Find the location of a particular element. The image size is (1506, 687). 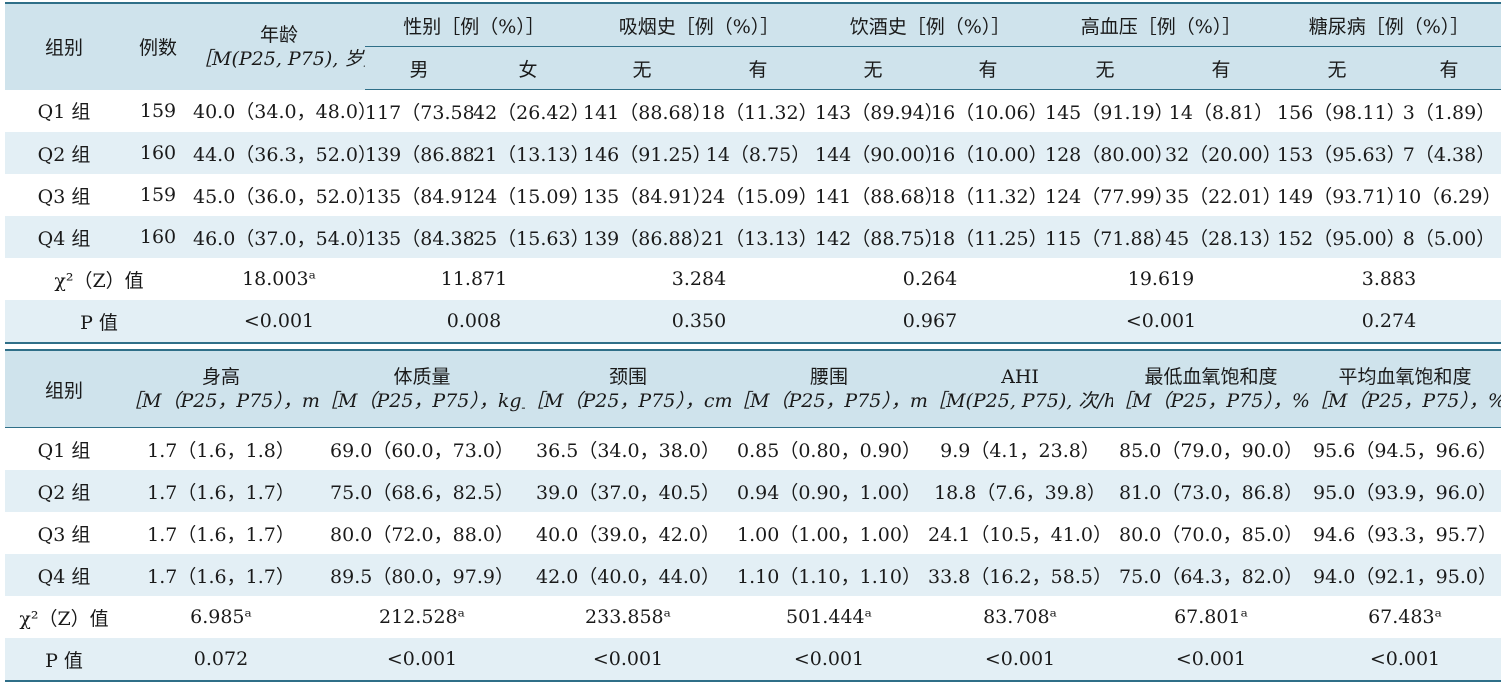

row-group-label: Q4 组 is located at coordinates (64, 576).